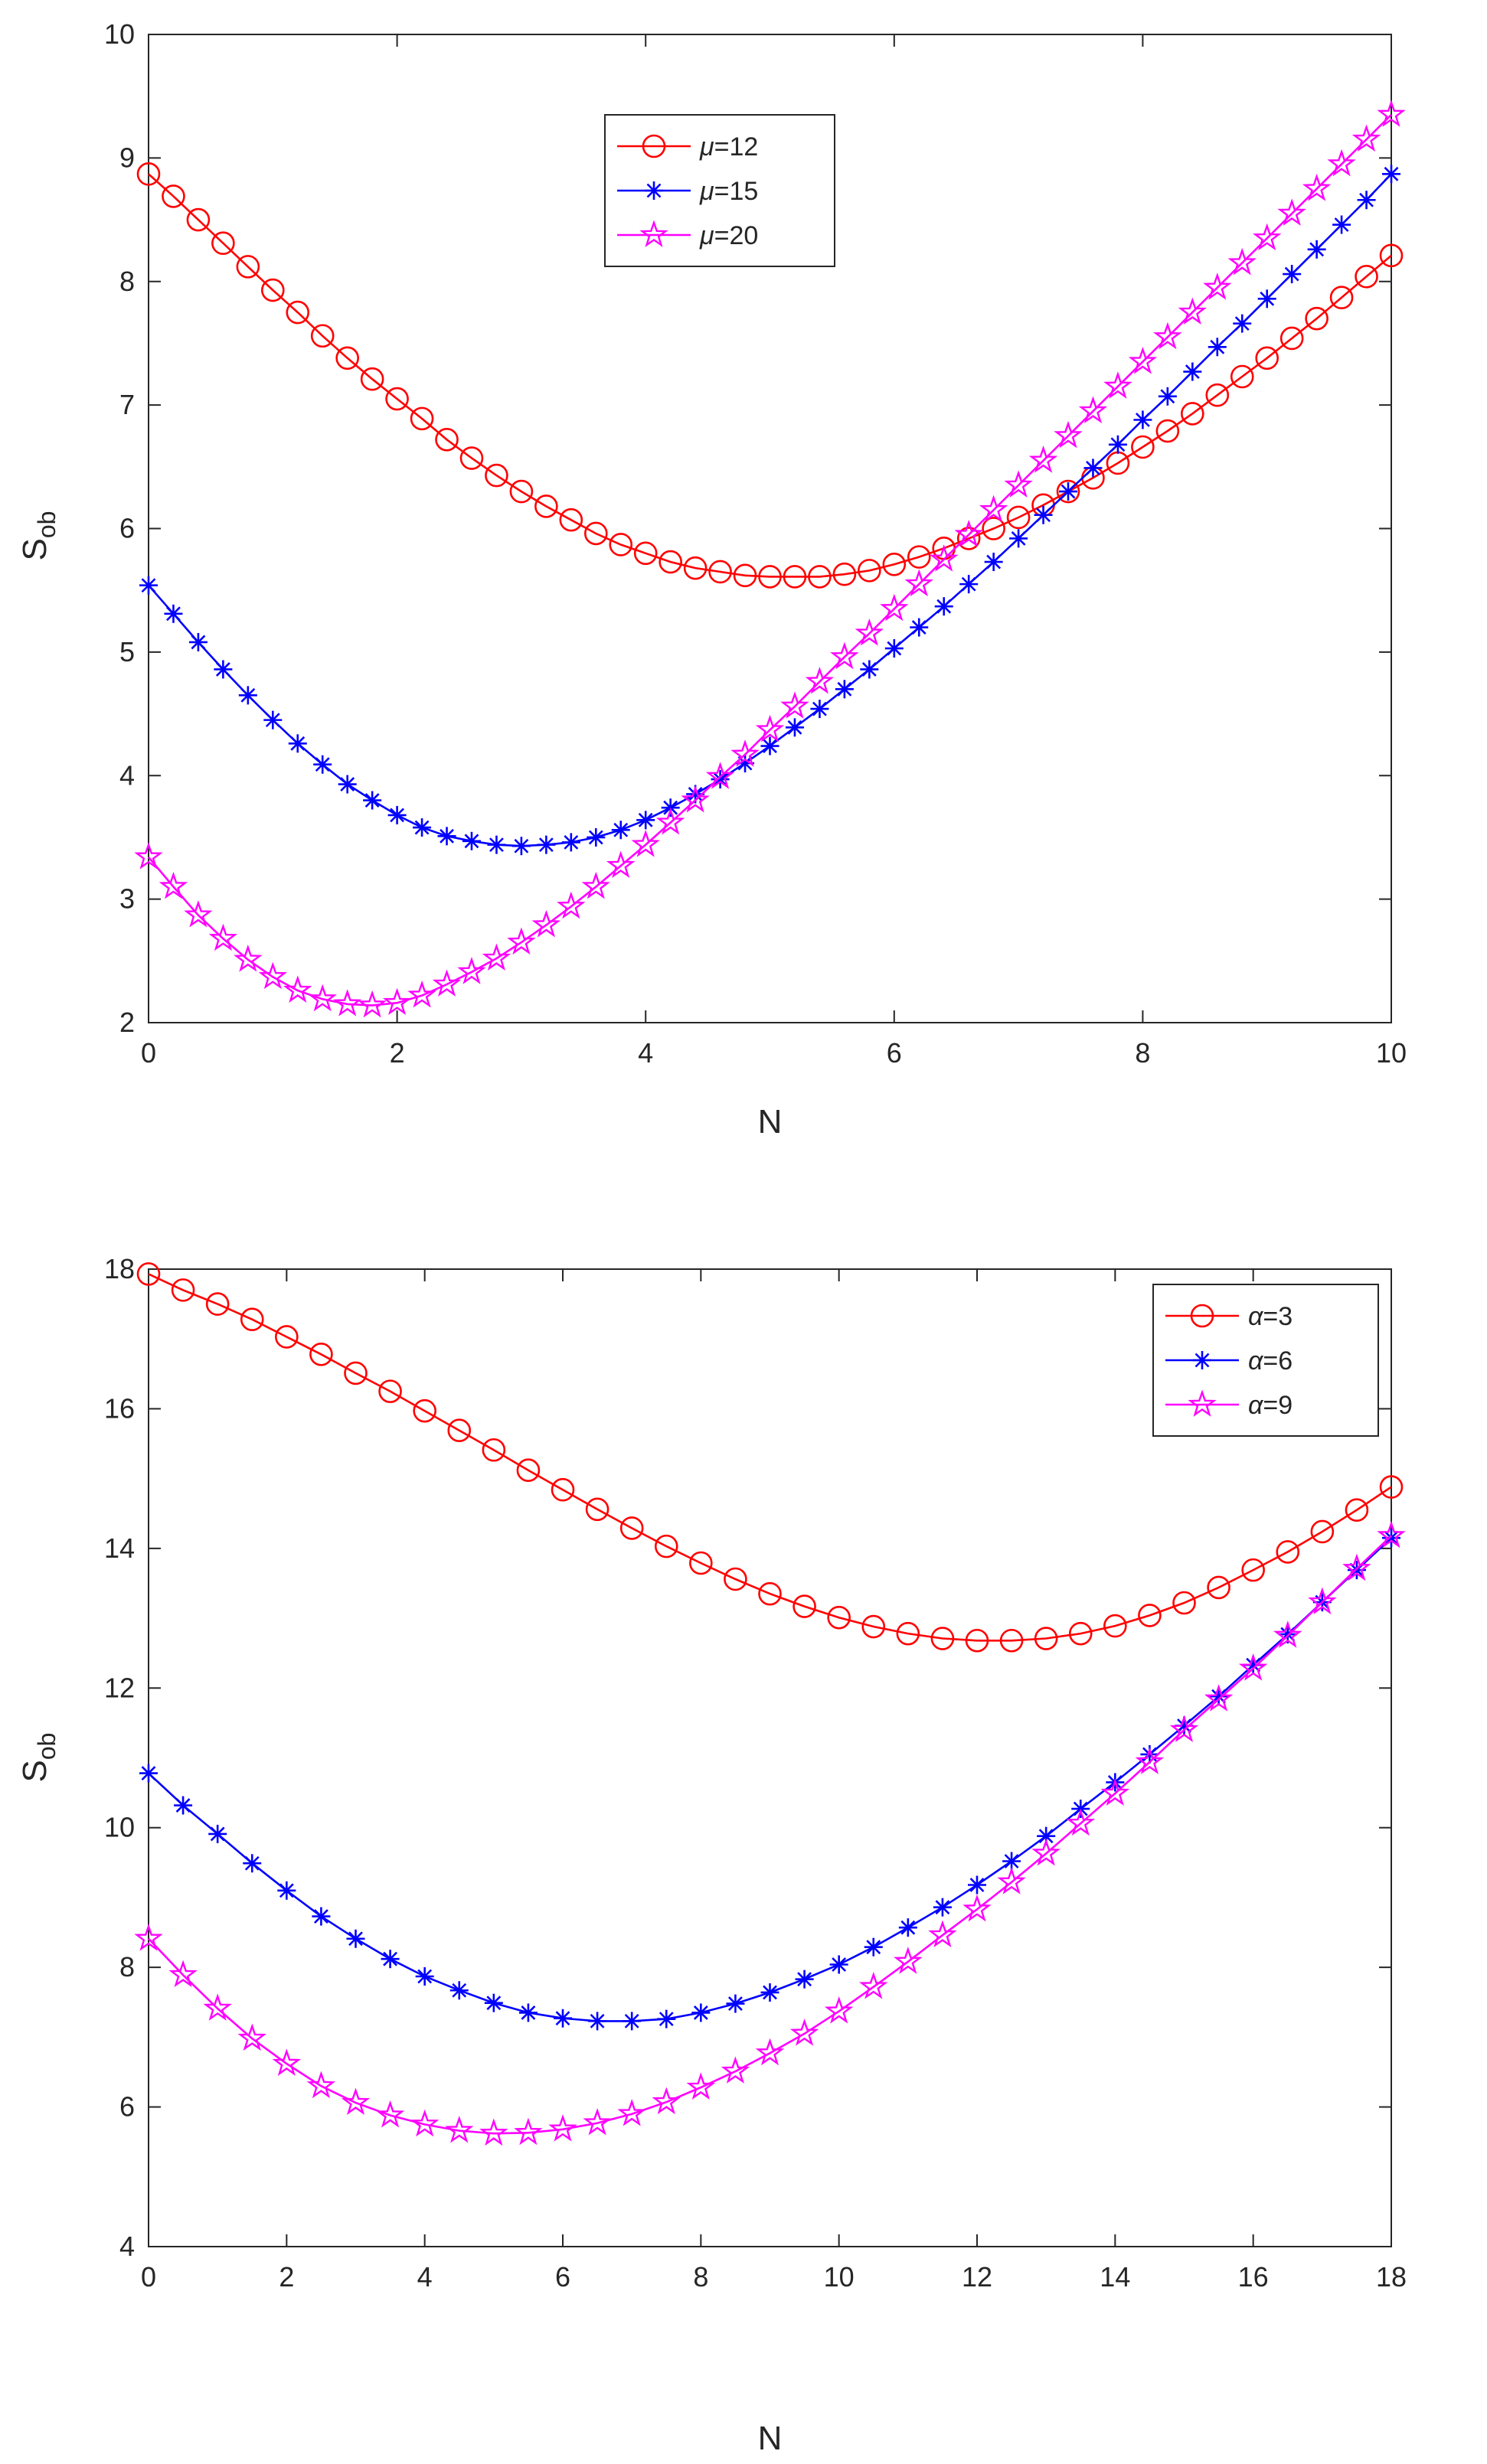 This screenshot has width=1487, height=2464. Describe the element at coordinates (38, 536) in the screenshot. I see `y-axis-label: Sob` at that location.